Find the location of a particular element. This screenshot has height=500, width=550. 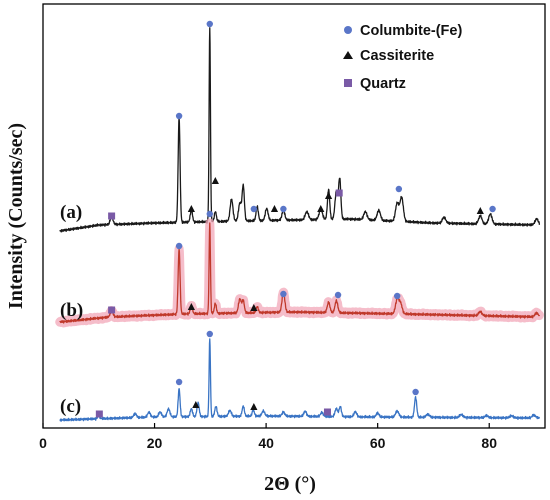

x-tick-label: 20 is located at coordinates (155, 443).